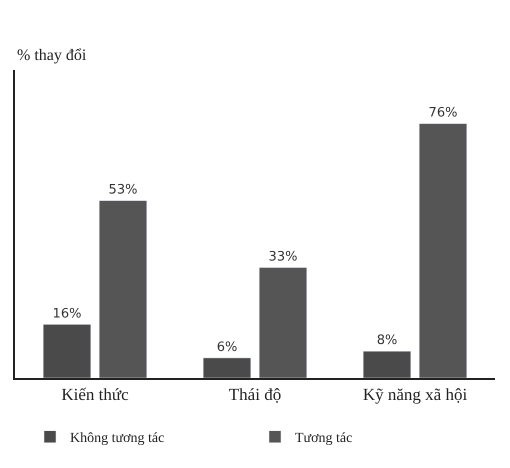  What do you see at coordinates (95, 394) in the screenshot?
I see `x-tick-label: Kiến thức` at bounding box center [95, 394].